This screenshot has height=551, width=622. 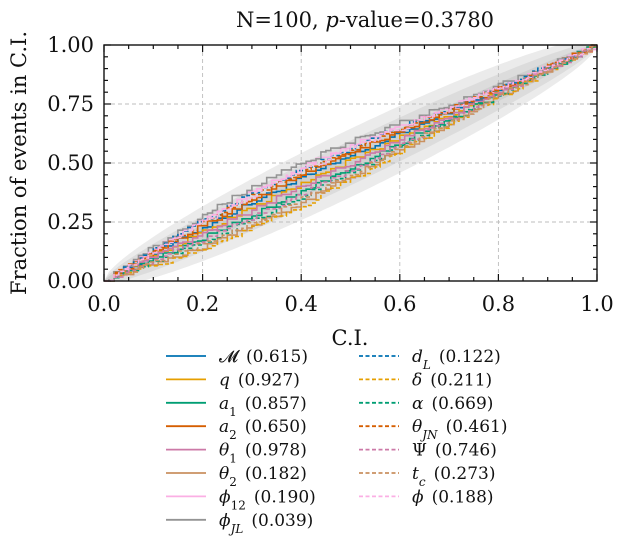 I want to click on x-tick-label: 0.8, so click(x=498, y=304).